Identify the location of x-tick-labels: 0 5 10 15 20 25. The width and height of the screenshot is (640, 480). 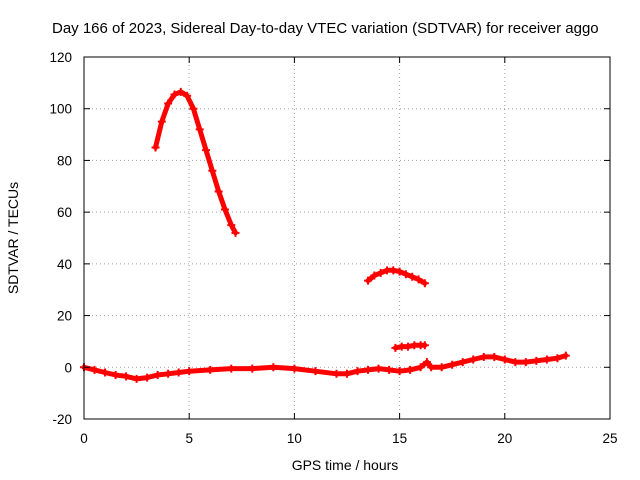
(348, 438).